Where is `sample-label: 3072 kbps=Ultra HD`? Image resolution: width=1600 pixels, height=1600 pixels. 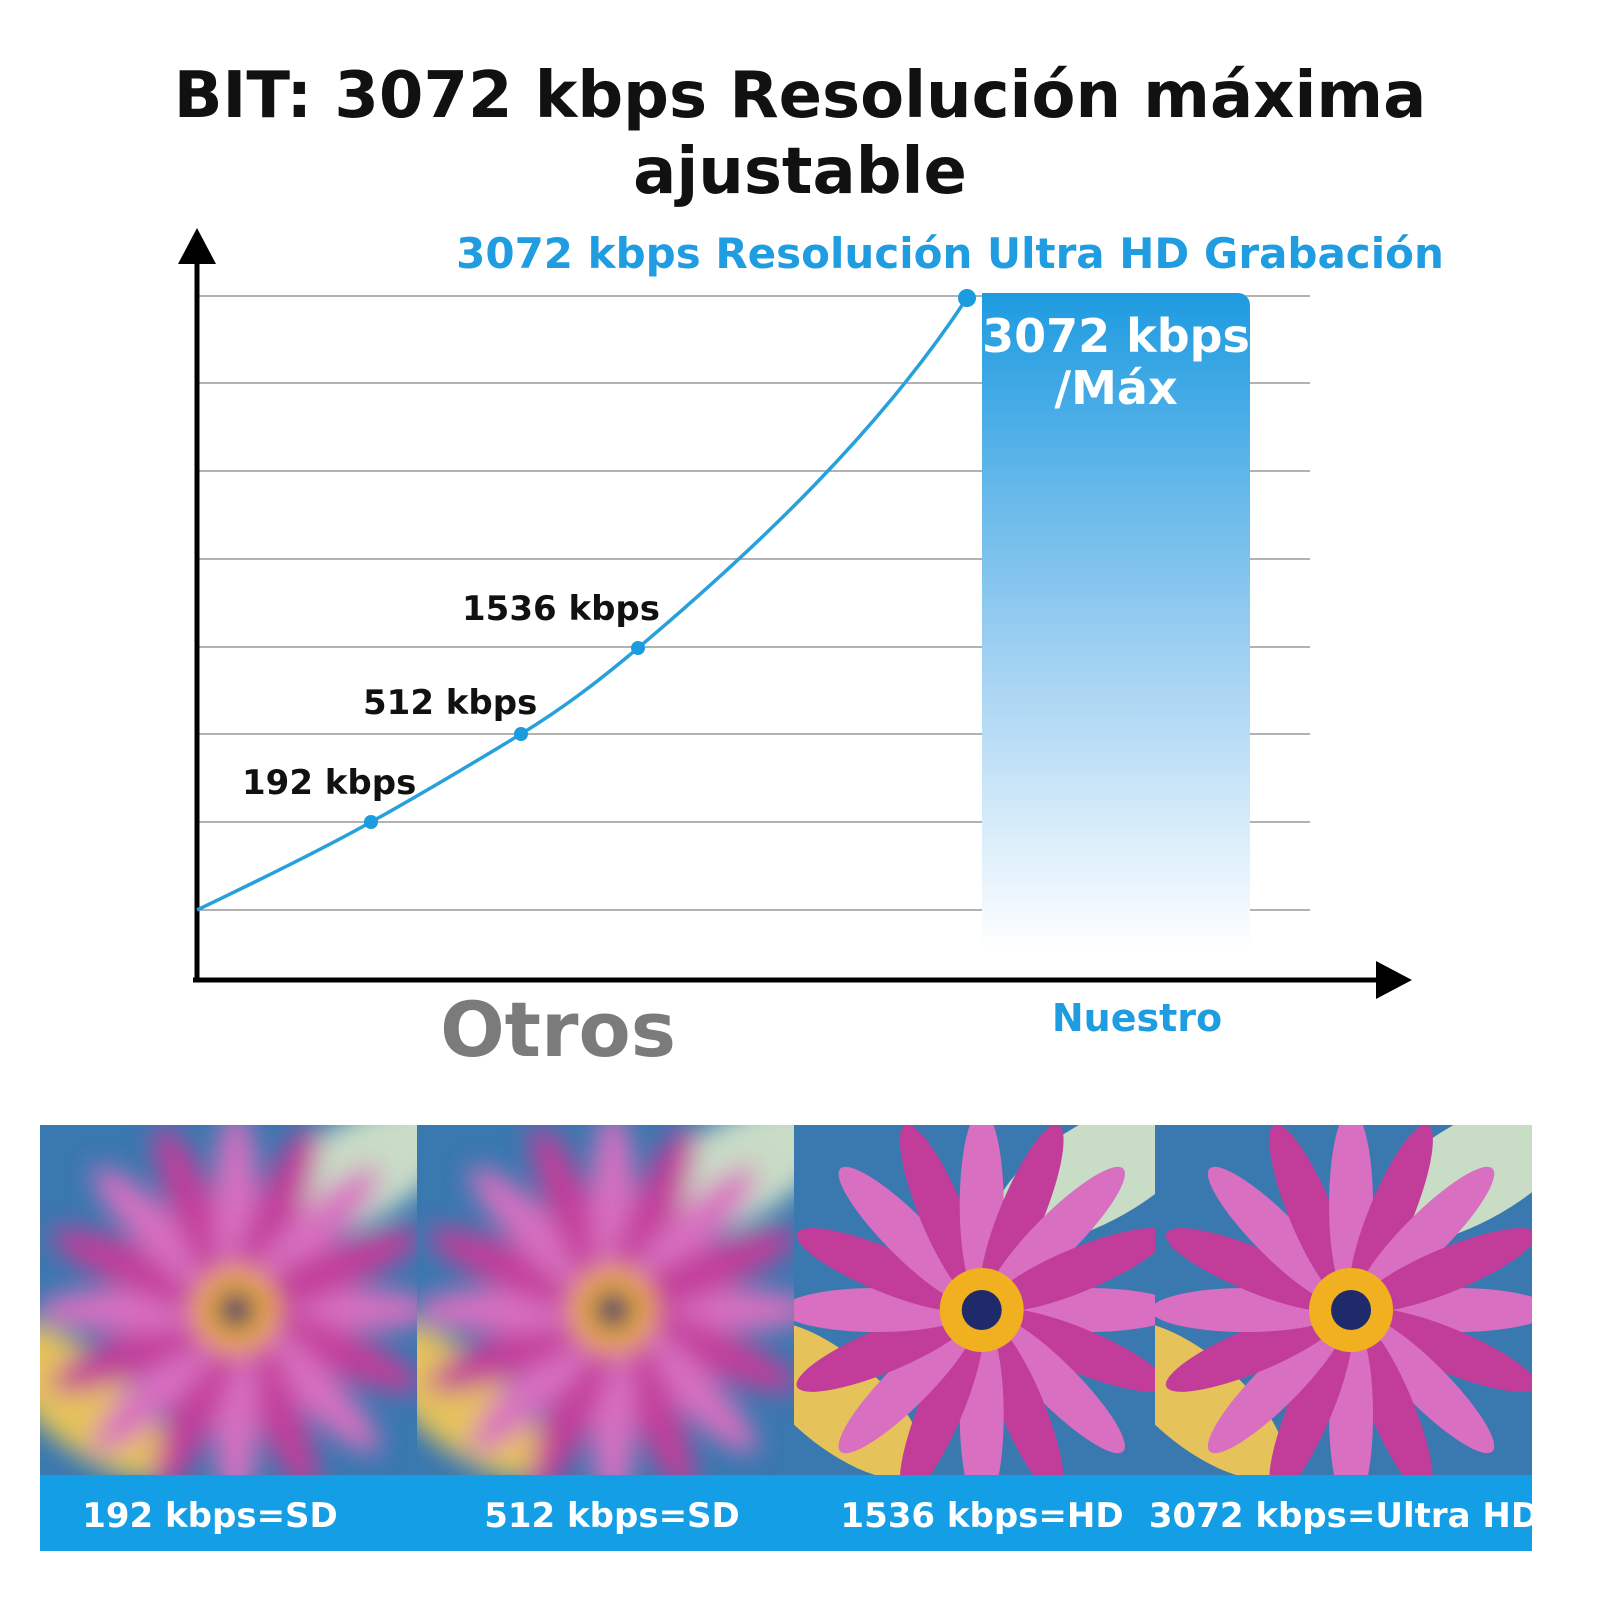 sample-label: 3072 kbps=Ultra HD is located at coordinates (1344, 1516).